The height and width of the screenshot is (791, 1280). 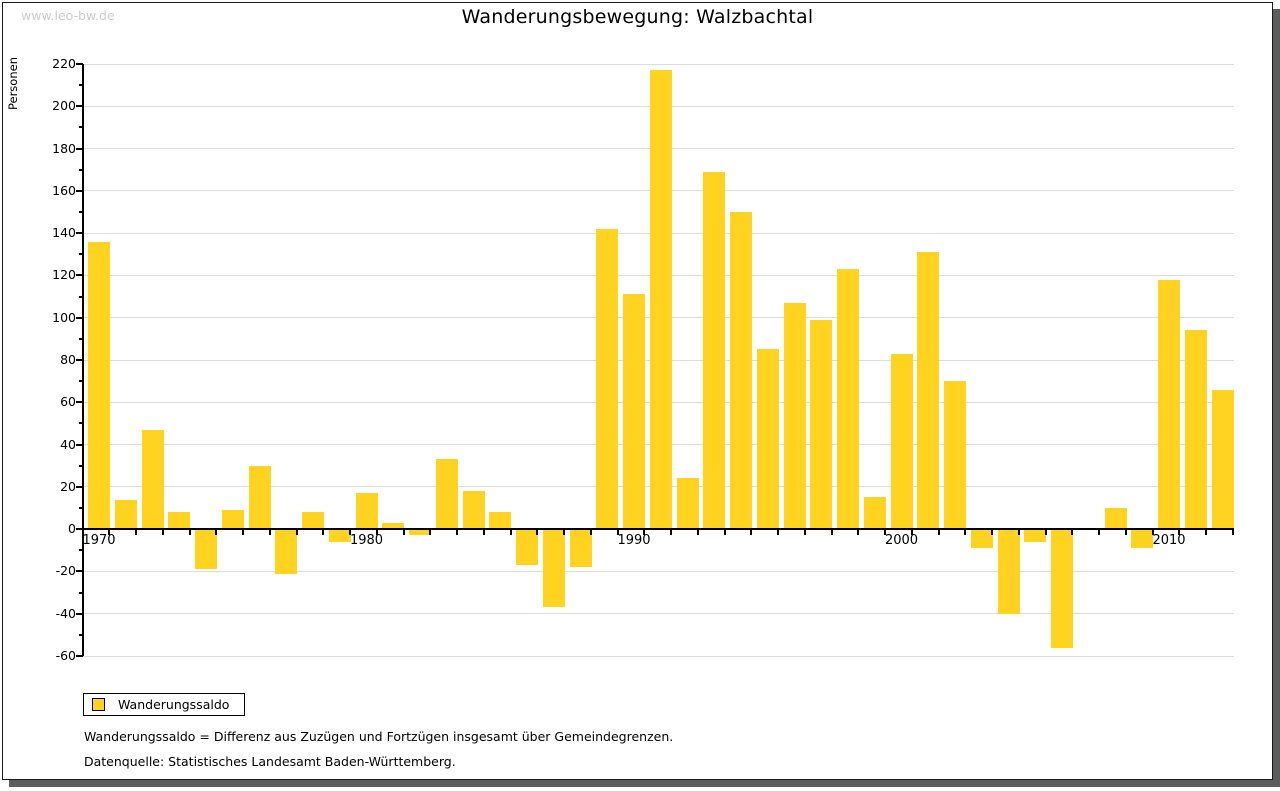 I want to click on bar-1994, so click(x=741, y=371).